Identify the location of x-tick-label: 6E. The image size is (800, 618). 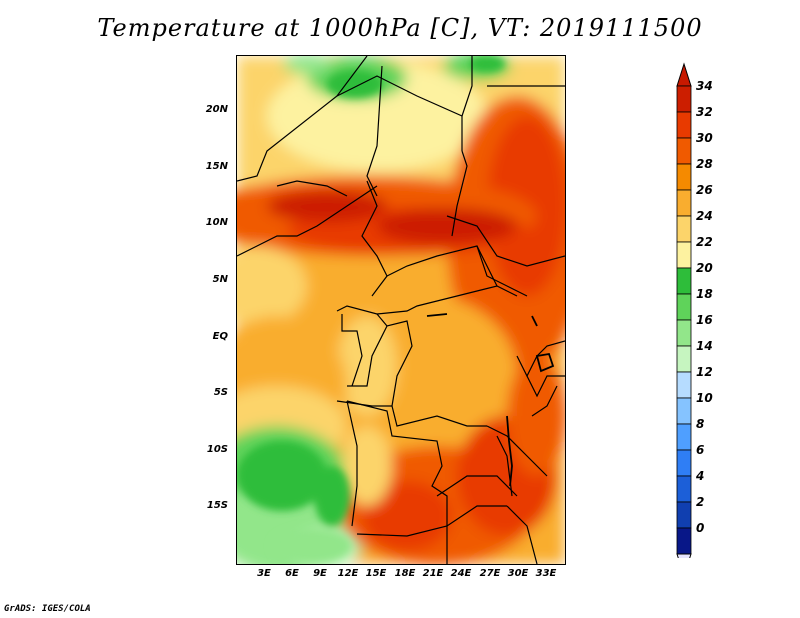
(292, 573).